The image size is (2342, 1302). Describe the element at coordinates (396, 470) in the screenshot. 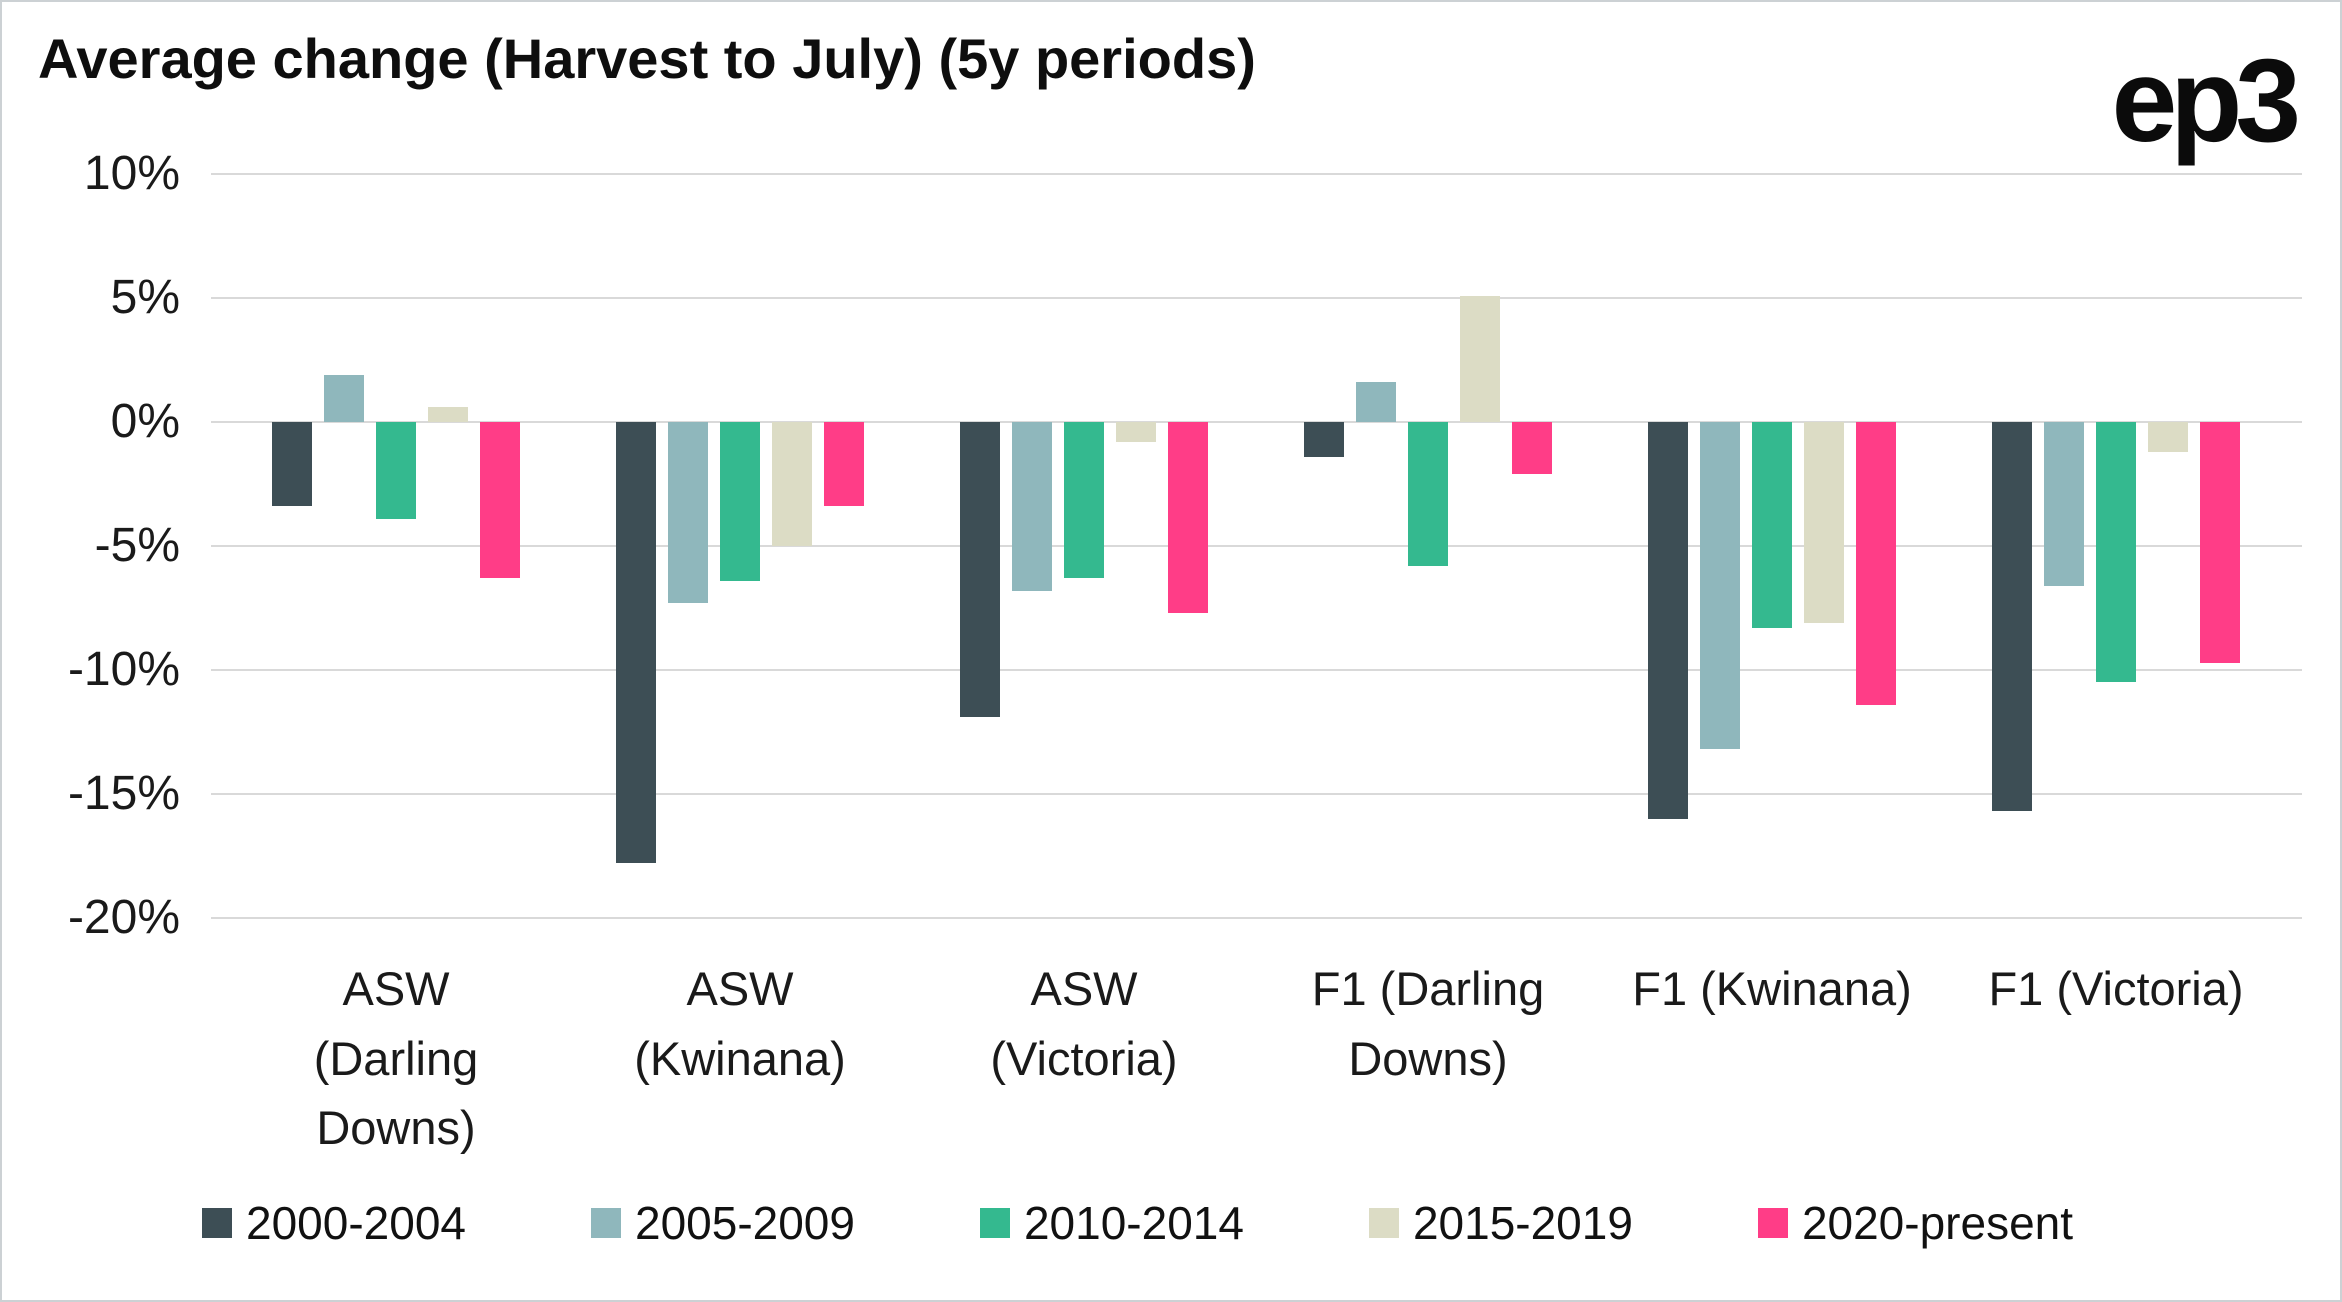

I see `bar-2010-2014-asw-darling-downs` at that location.